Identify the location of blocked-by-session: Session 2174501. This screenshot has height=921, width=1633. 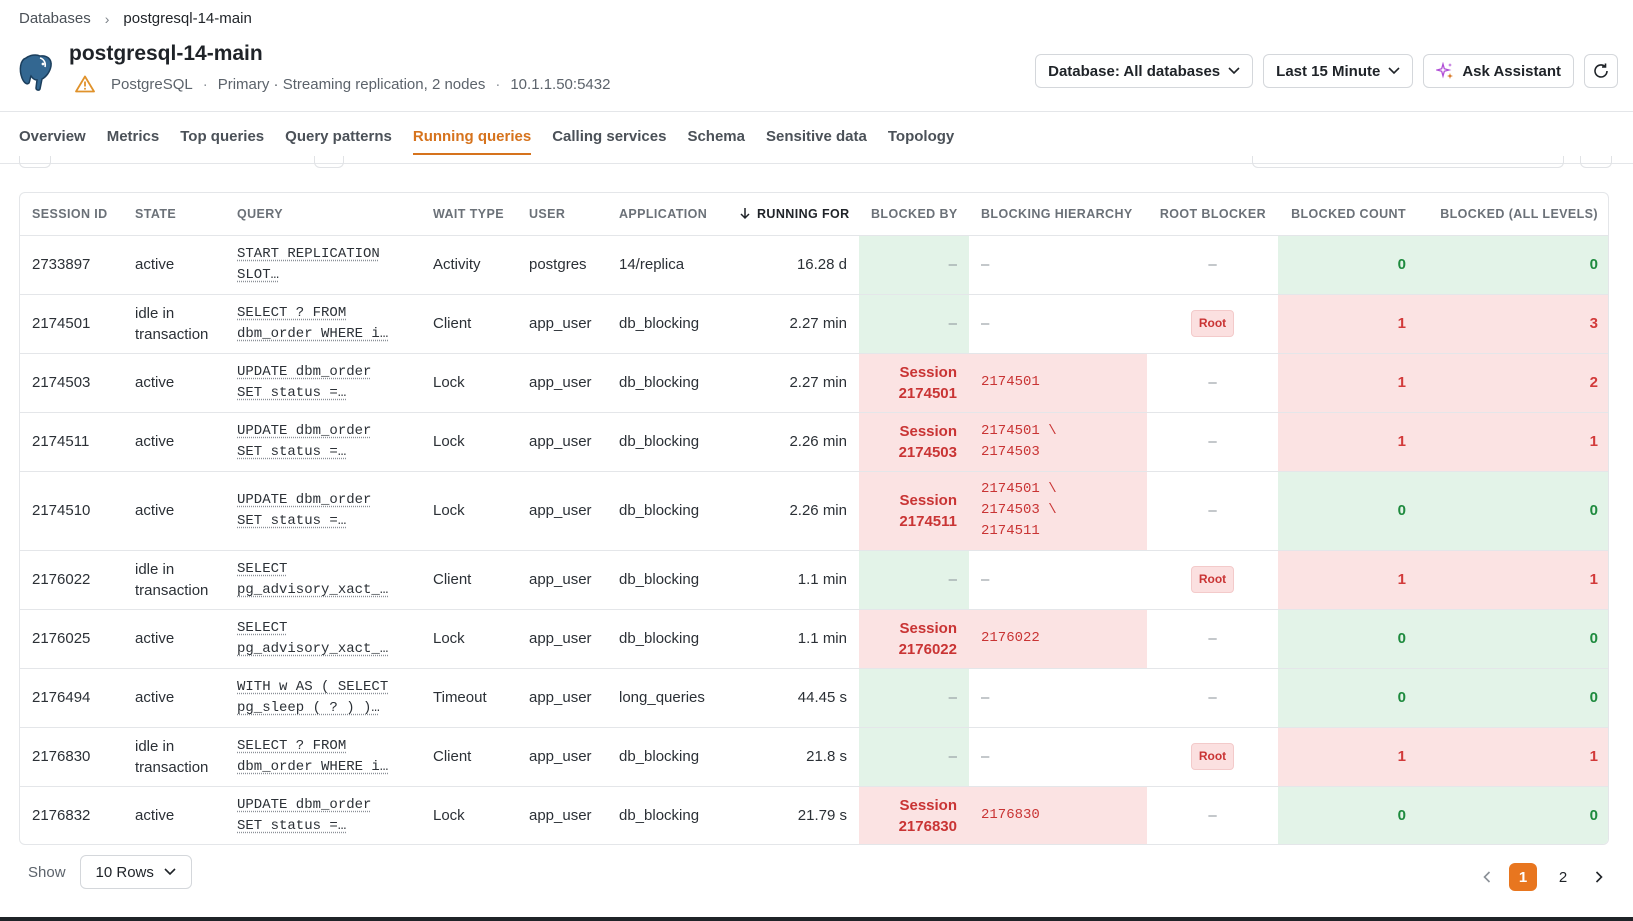
(914, 383).